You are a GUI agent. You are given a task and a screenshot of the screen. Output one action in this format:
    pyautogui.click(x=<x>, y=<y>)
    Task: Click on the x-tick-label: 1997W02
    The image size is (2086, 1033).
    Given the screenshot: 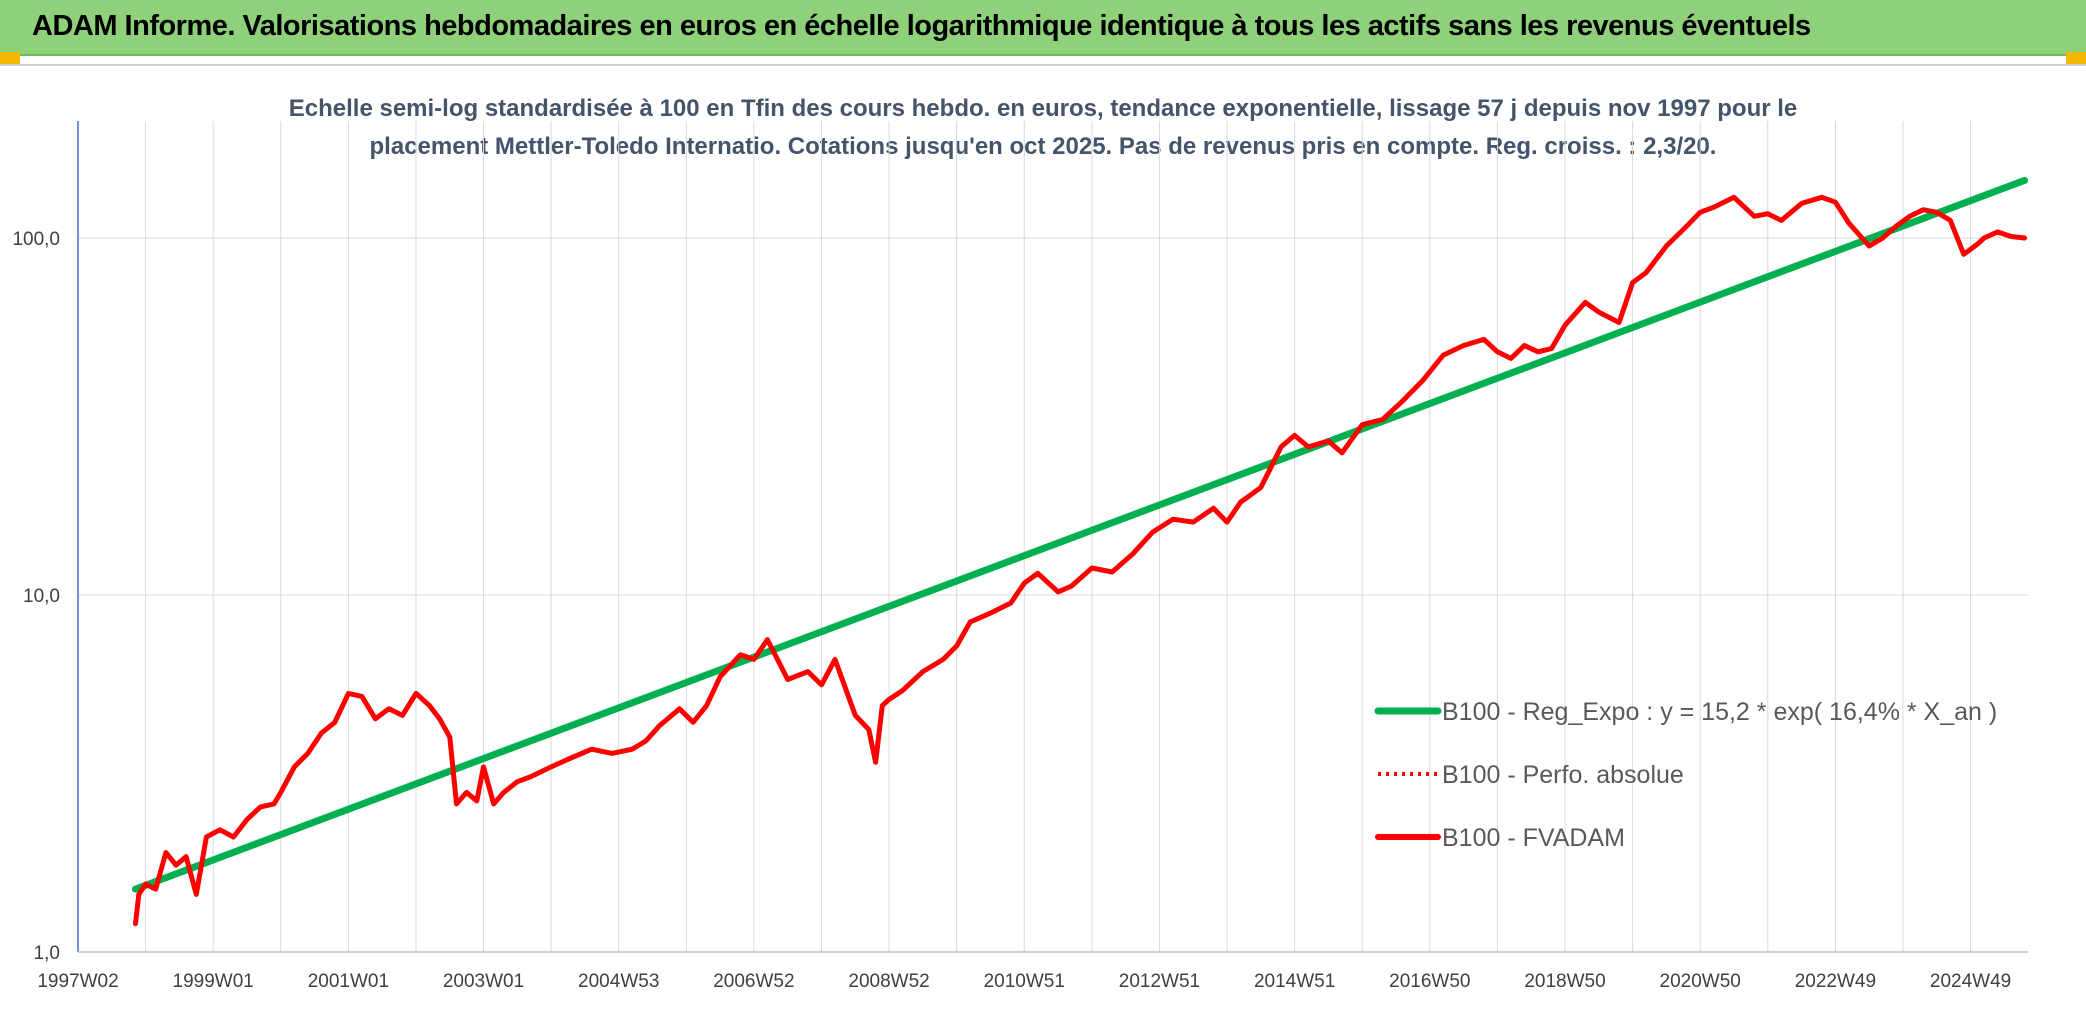 What is the action you would take?
    pyautogui.click(x=77, y=981)
    